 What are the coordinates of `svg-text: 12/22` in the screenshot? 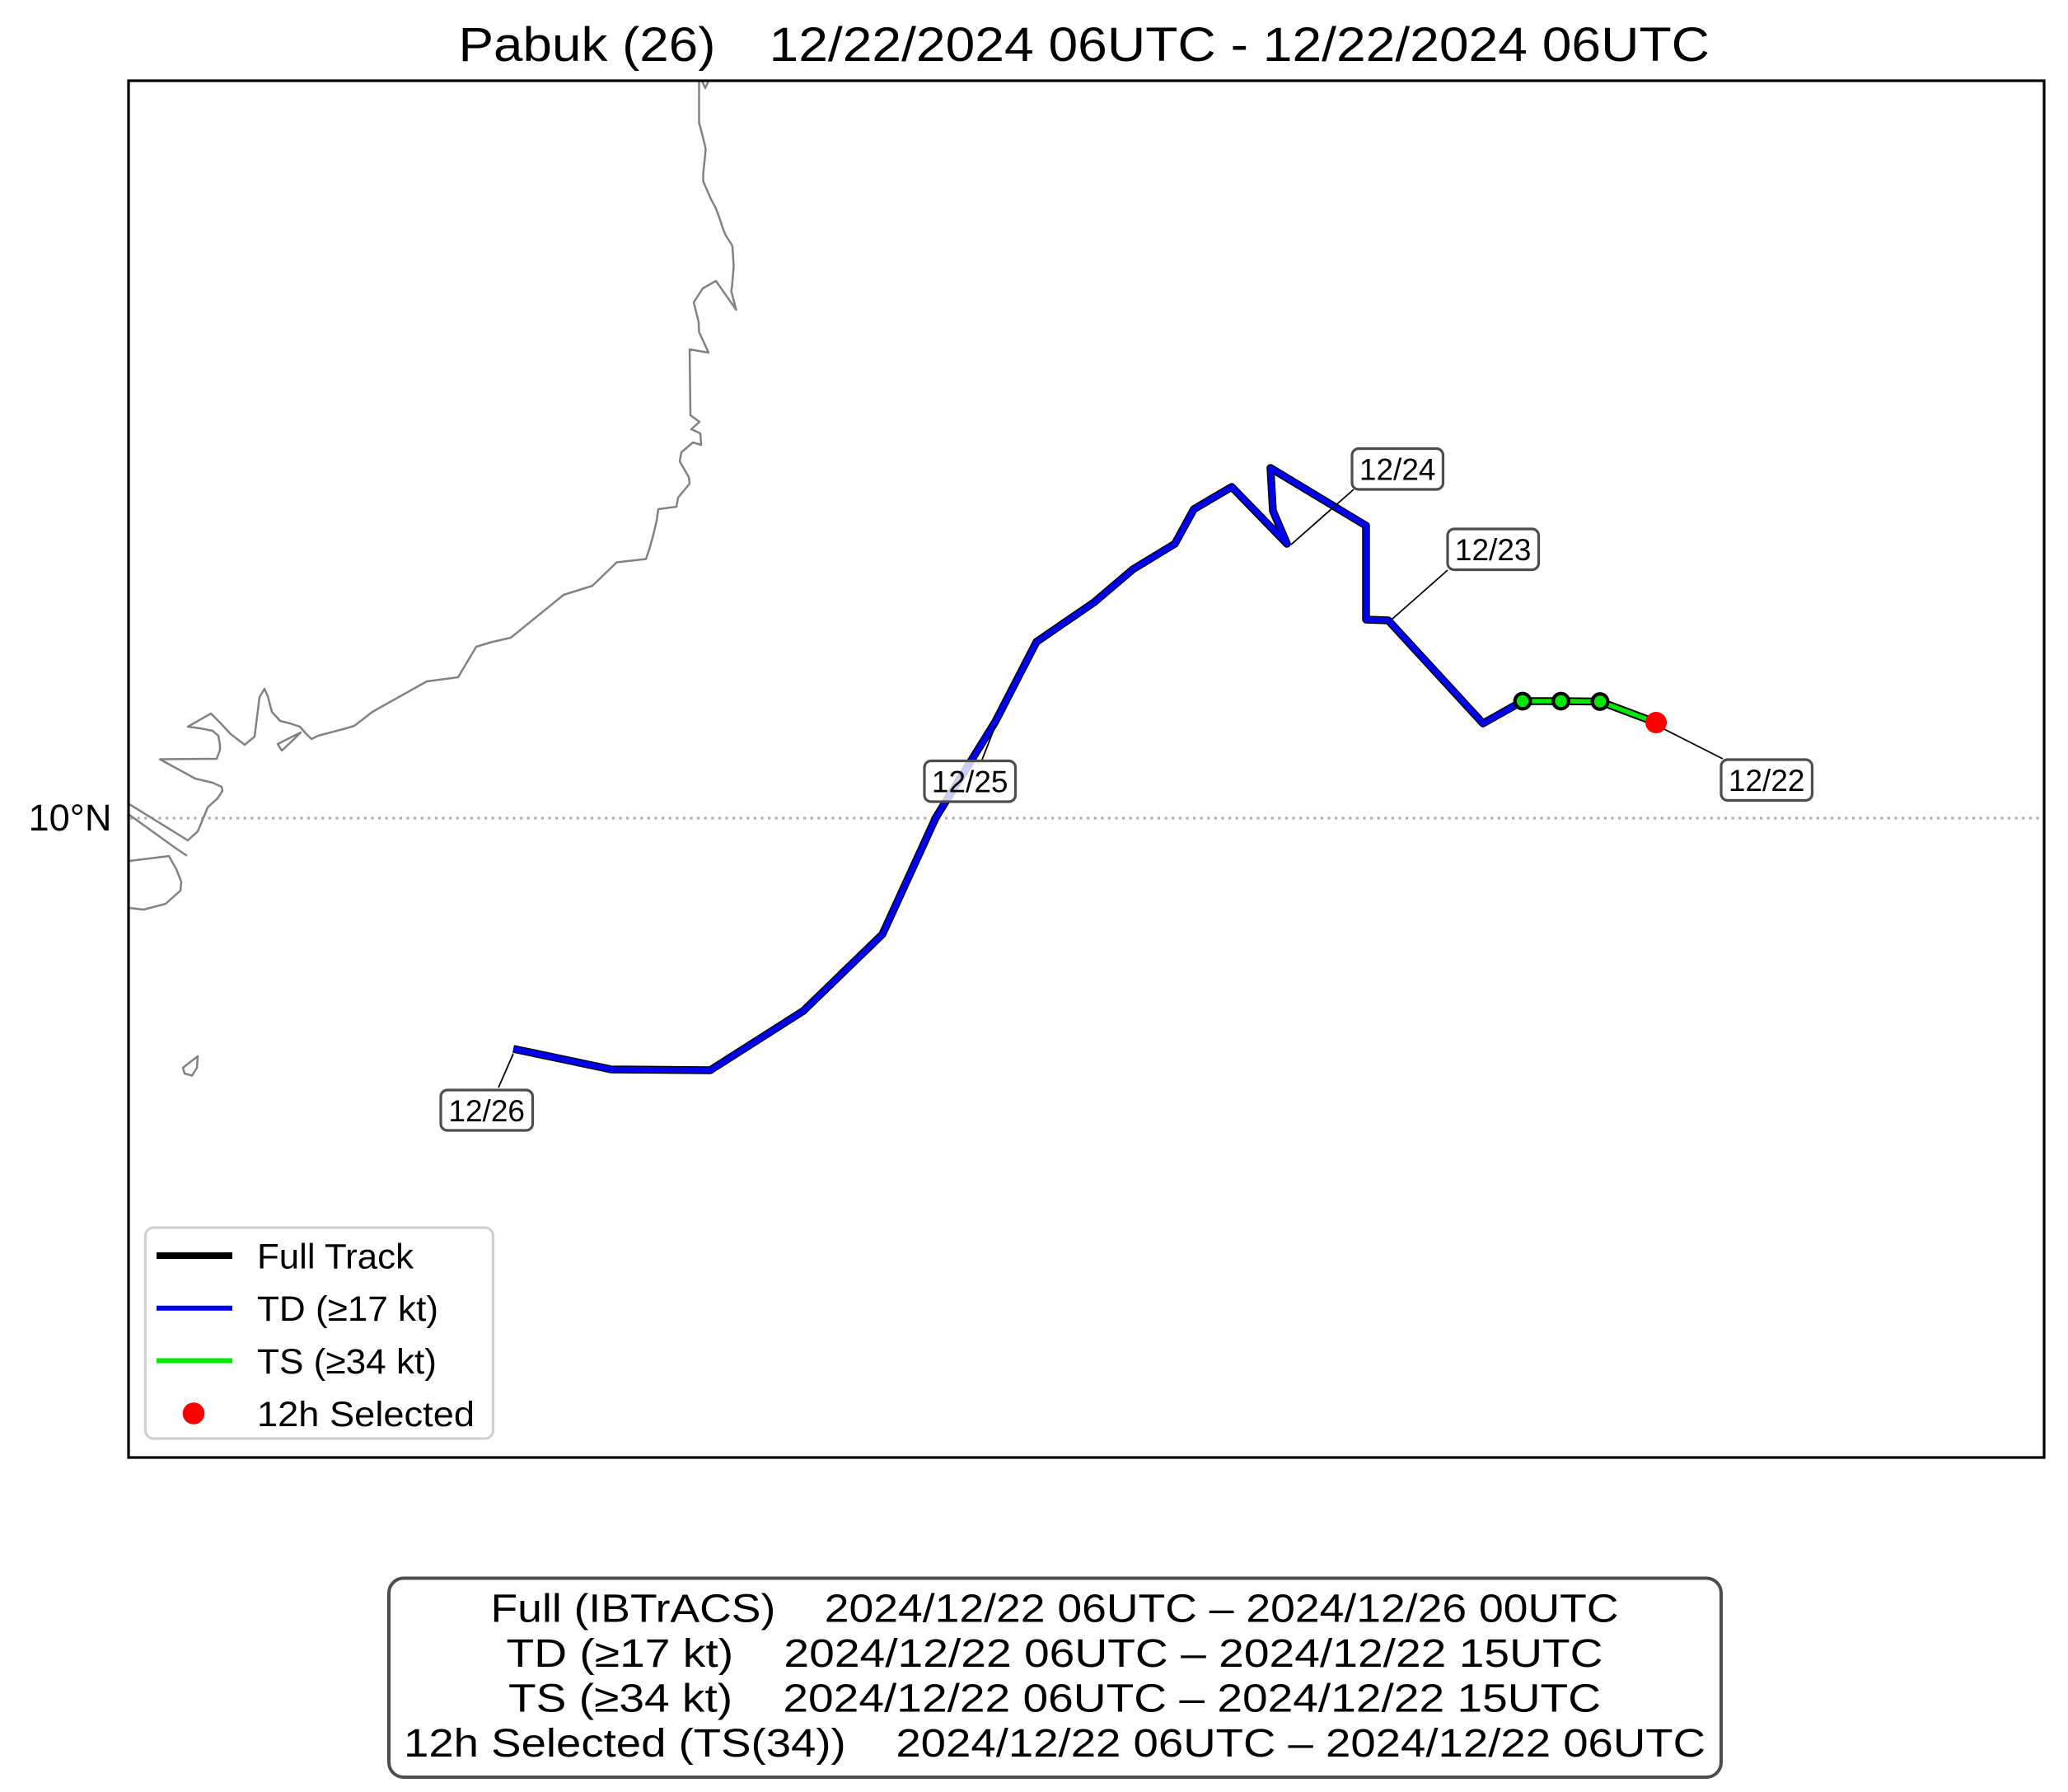 It's located at (1767, 781).